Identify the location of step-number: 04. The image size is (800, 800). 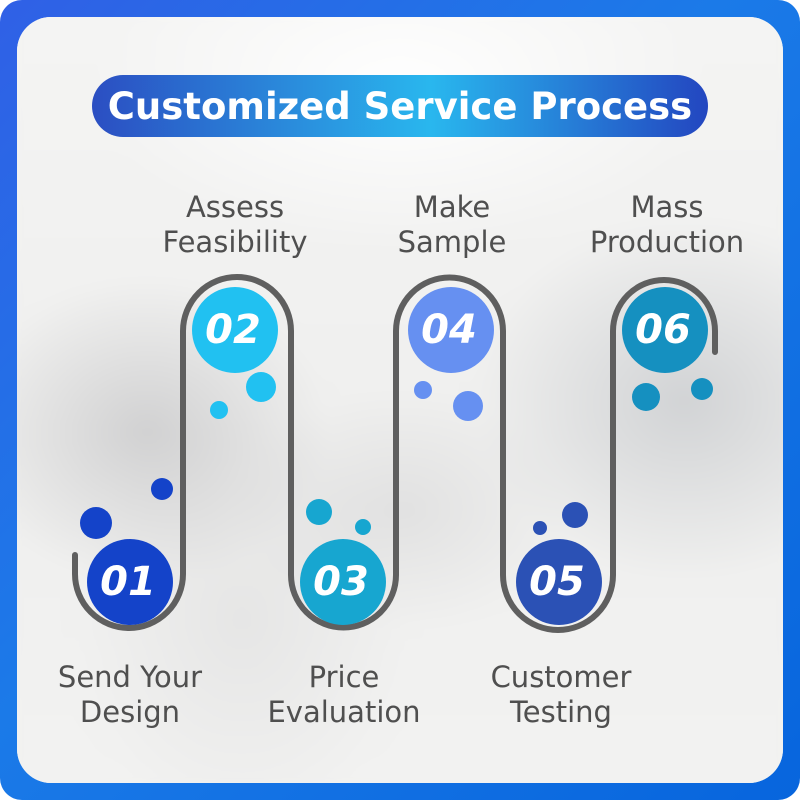
(449, 330).